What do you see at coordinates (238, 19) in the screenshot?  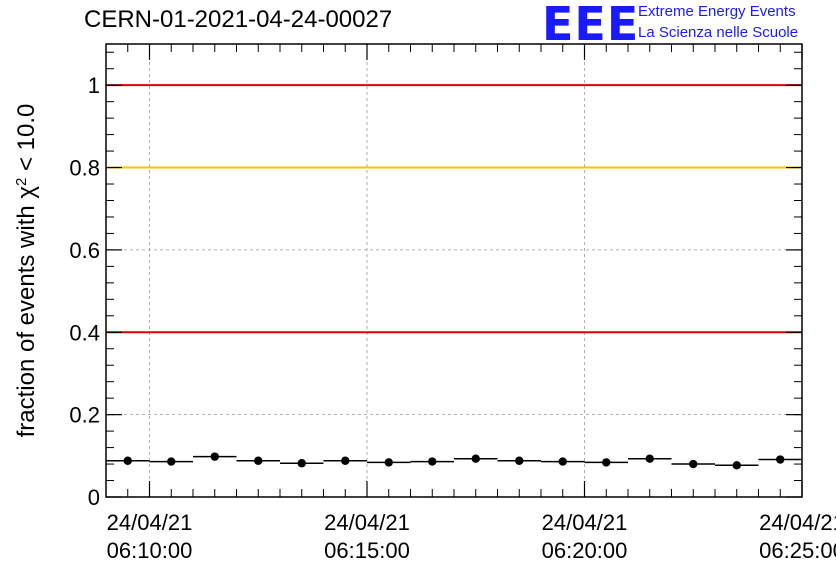 I see `chart-title: CERN-01-2021-04-24-00027` at bounding box center [238, 19].